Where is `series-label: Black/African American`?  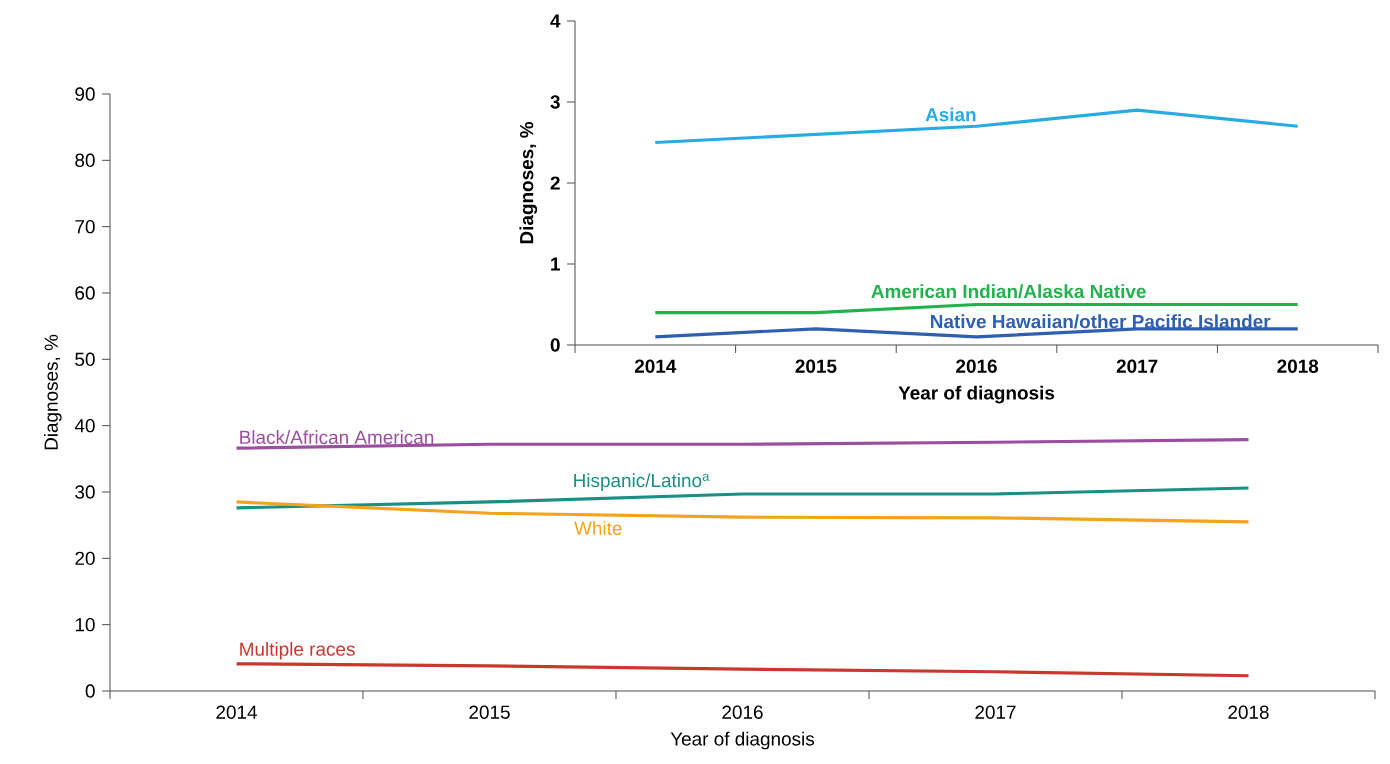
series-label: Black/African American is located at coordinates (337, 437).